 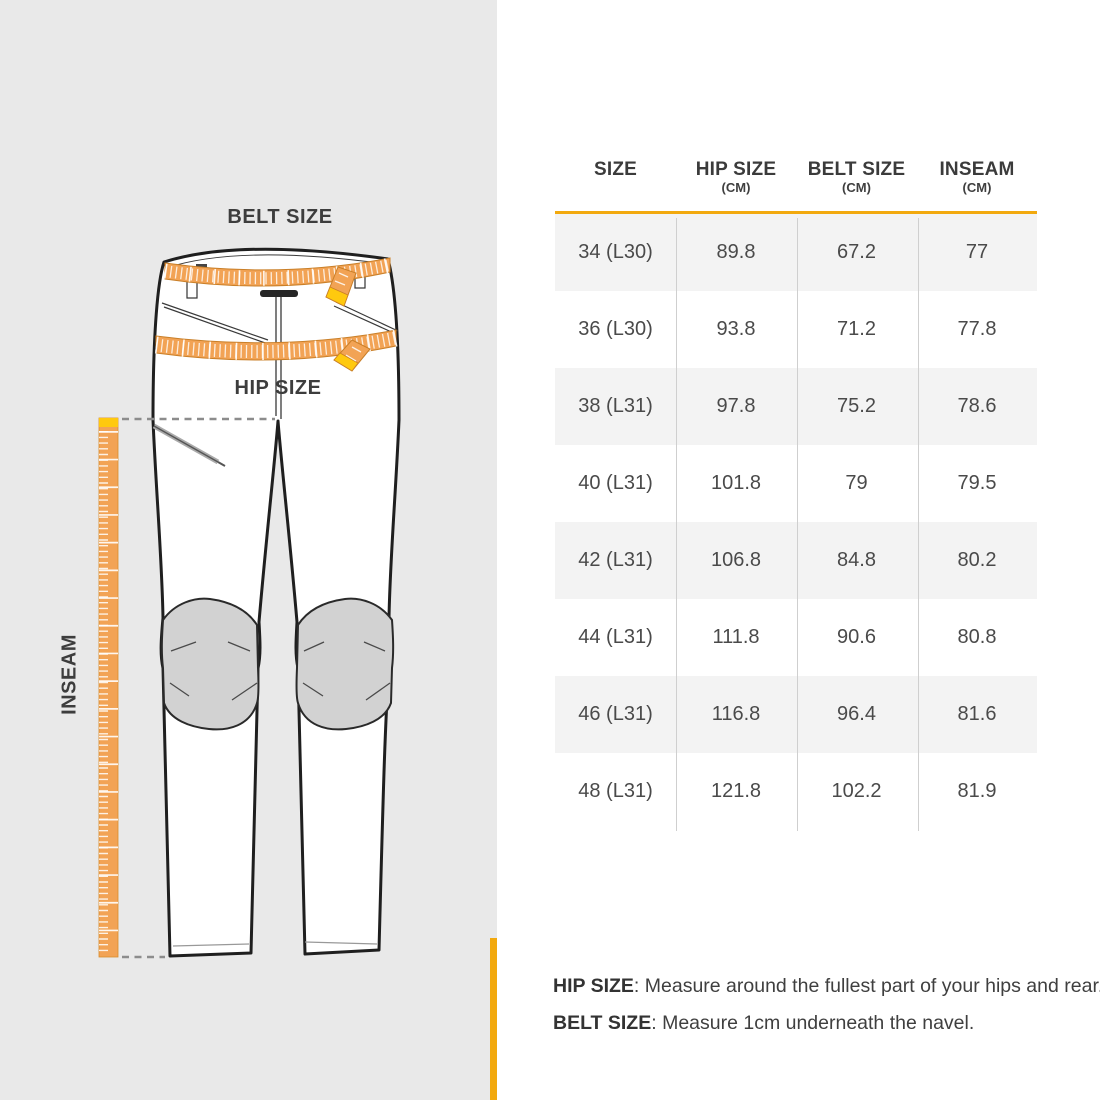 What do you see at coordinates (977, 177) in the screenshot?
I see `col-header-inseam: INSEAM (CM)` at bounding box center [977, 177].